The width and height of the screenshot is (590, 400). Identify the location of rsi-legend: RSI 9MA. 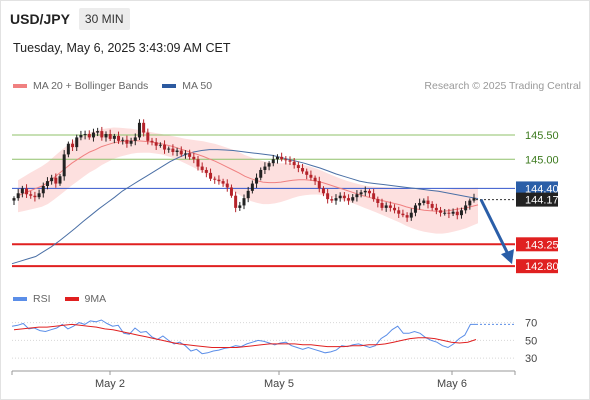
(59, 299).